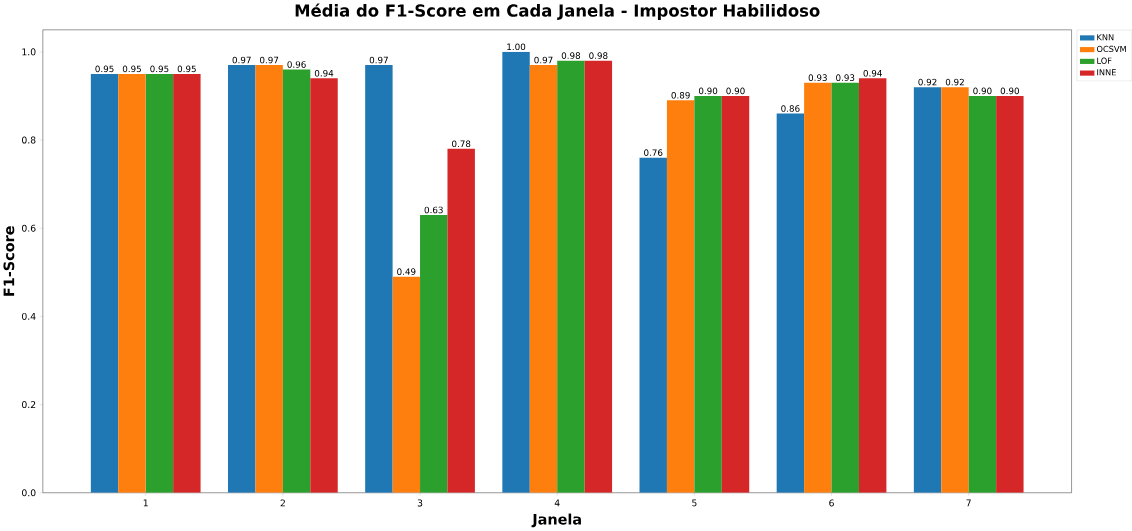  What do you see at coordinates (296, 64) in the screenshot?
I see `data-label: 0.96` at bounding box center [296, 64].